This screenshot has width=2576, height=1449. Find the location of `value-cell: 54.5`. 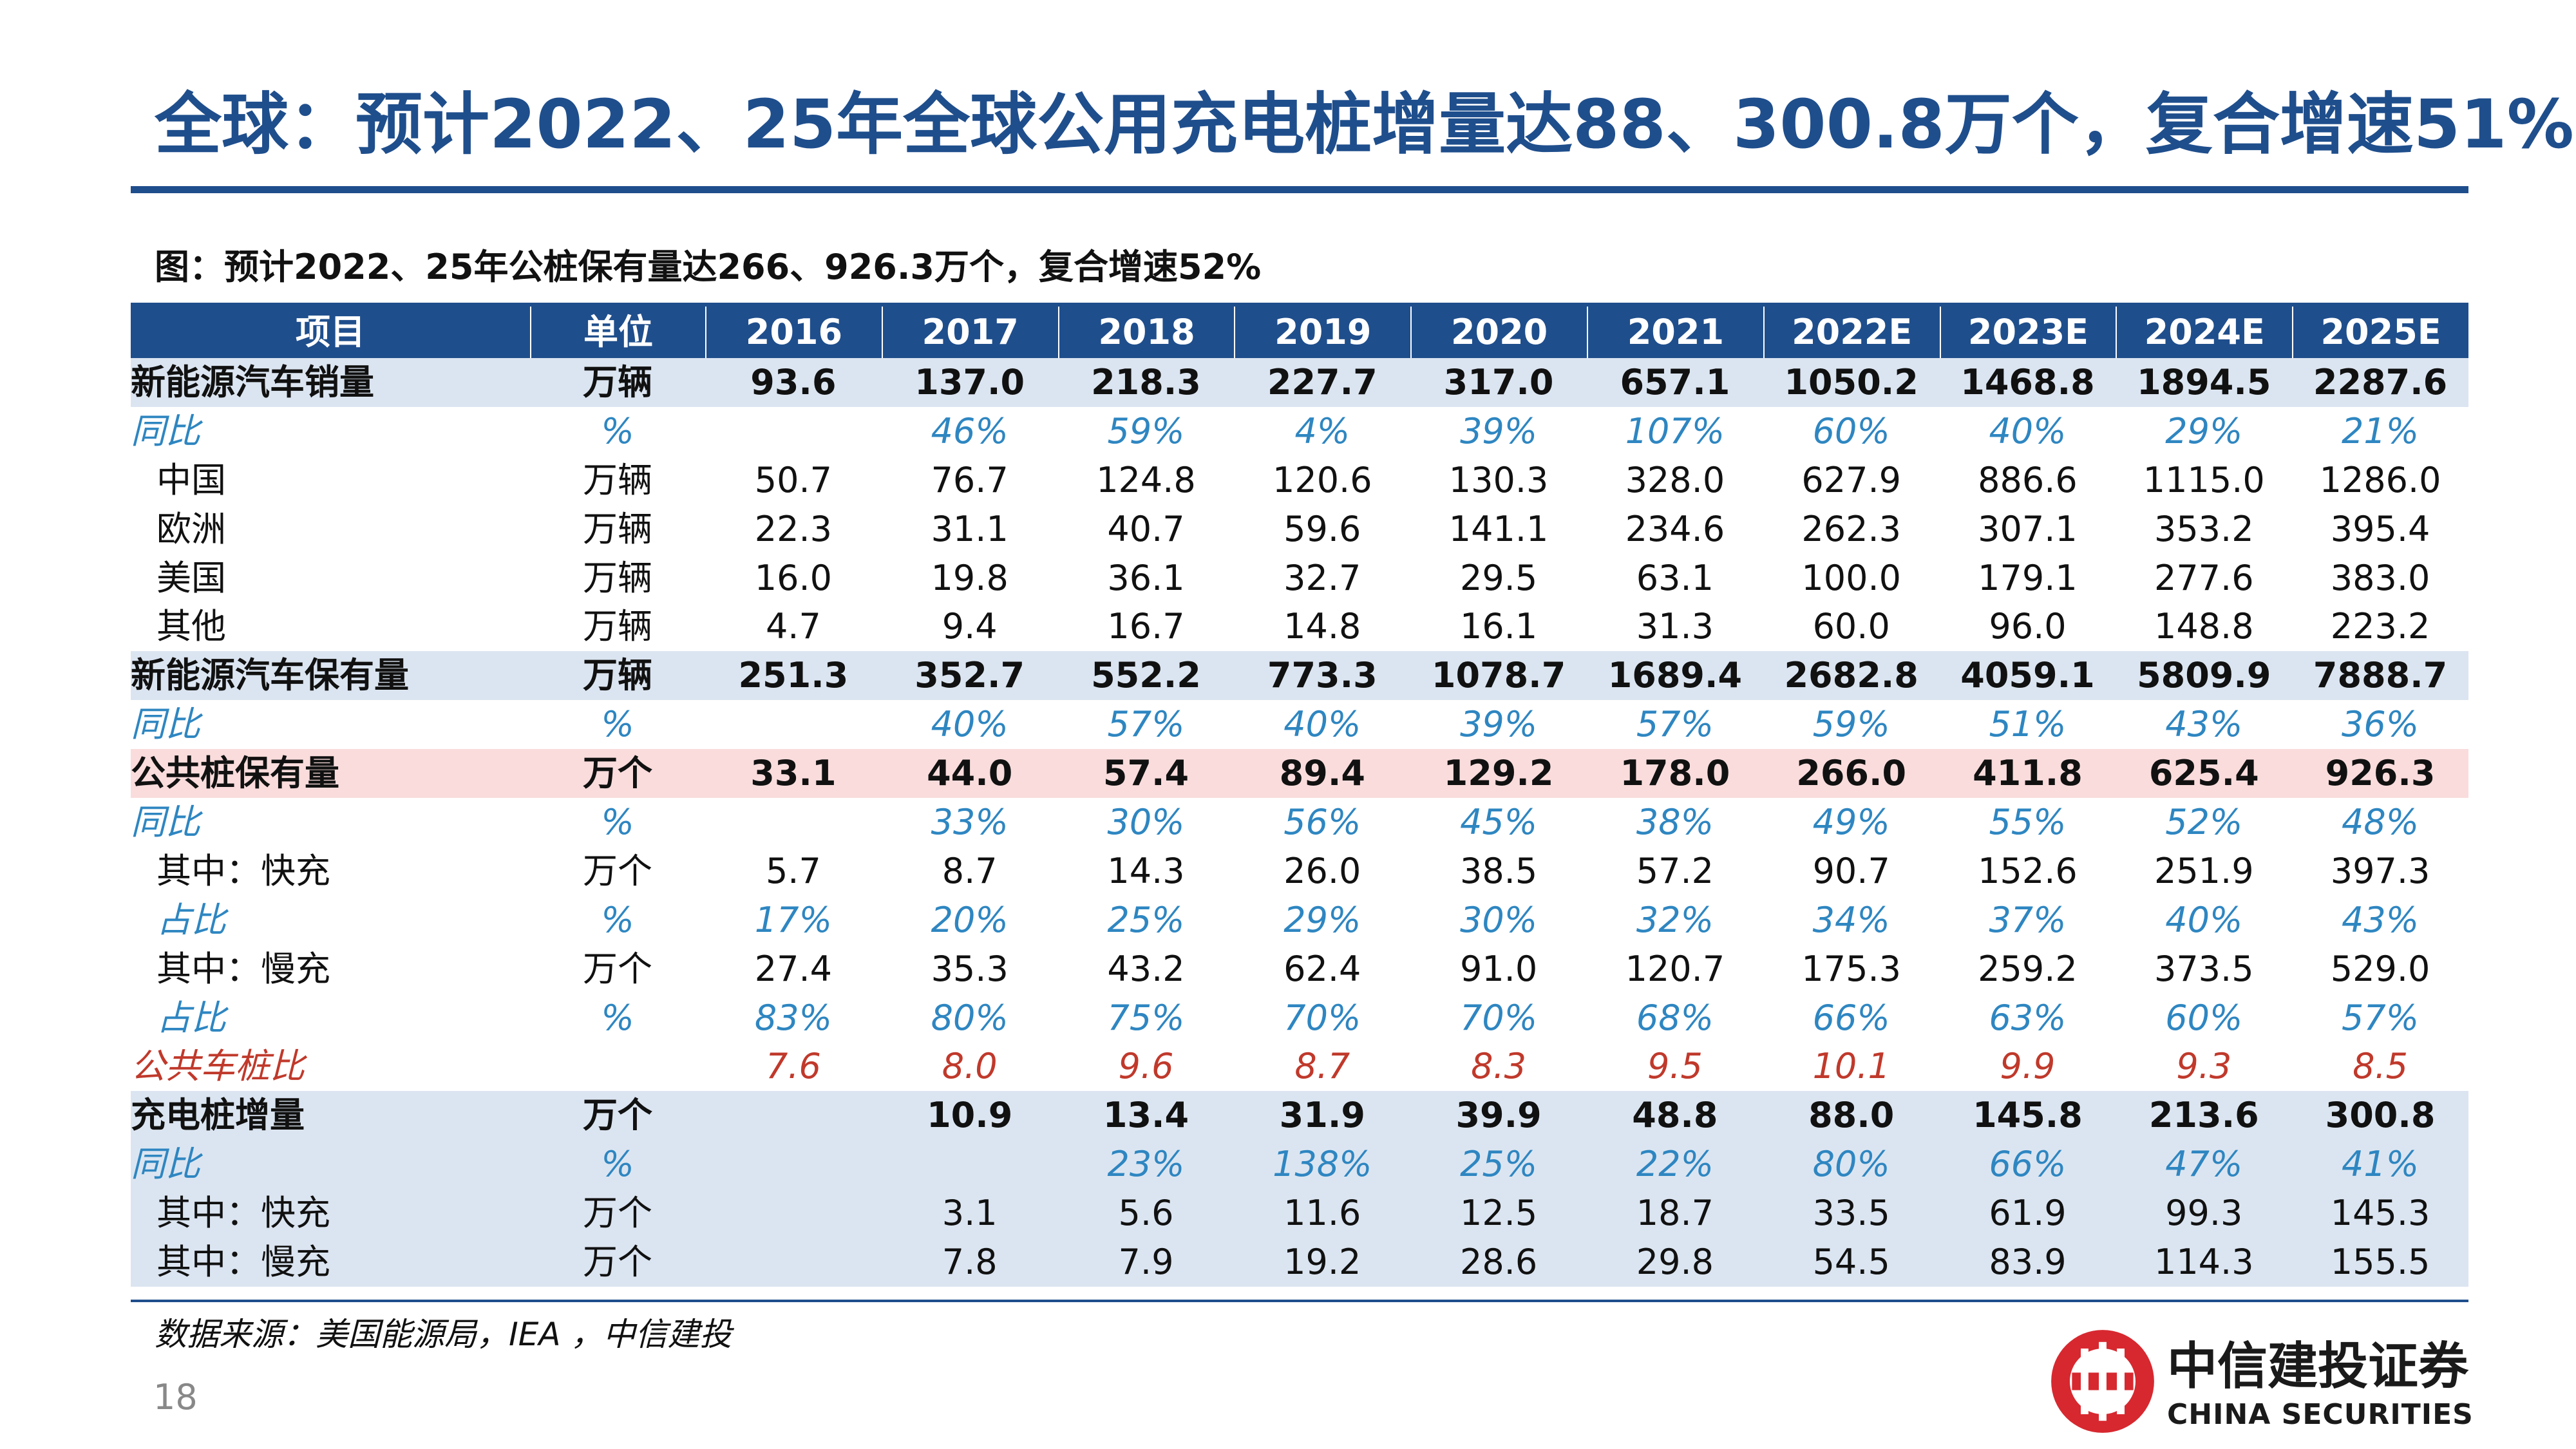

value-cell: 54.5 is located at coordinates (1851, 1262).